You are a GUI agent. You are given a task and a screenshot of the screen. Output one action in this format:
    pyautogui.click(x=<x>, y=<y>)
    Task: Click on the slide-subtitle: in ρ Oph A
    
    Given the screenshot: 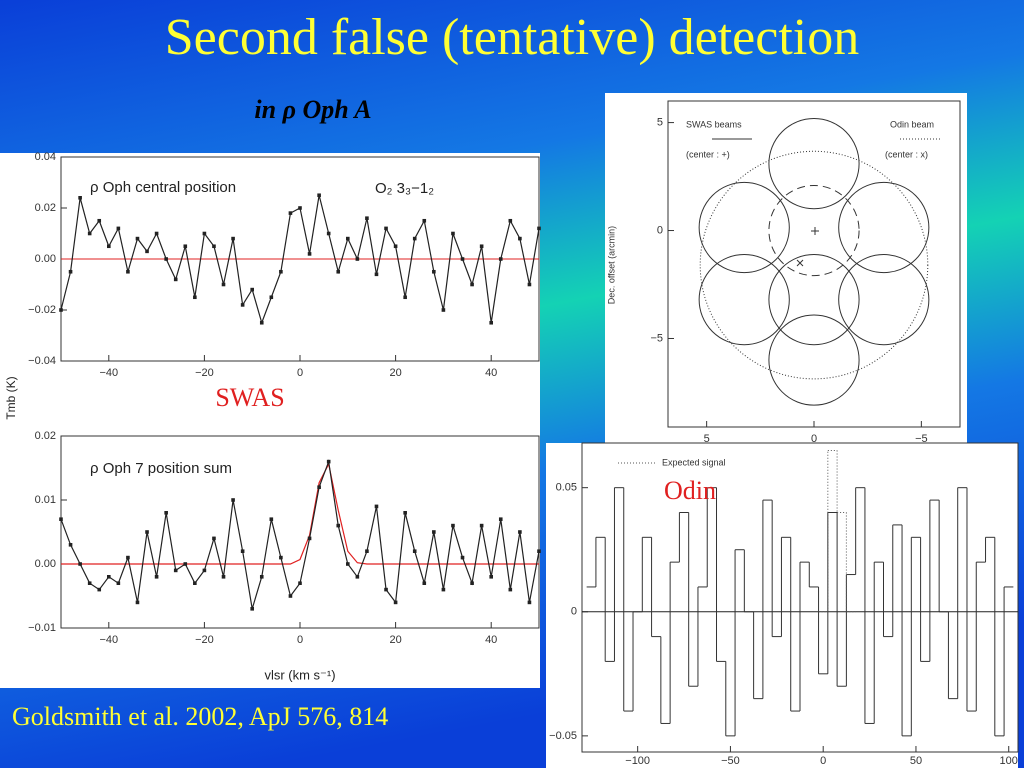 What is the action you would take?
    pyautogui.click(x=312, y=109)
    